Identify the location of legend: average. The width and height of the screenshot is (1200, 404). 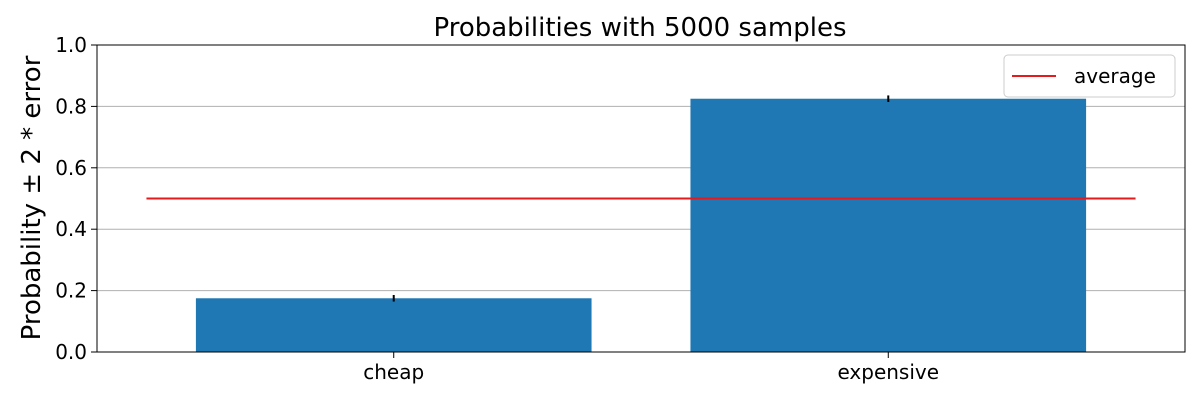
(1089, 76).